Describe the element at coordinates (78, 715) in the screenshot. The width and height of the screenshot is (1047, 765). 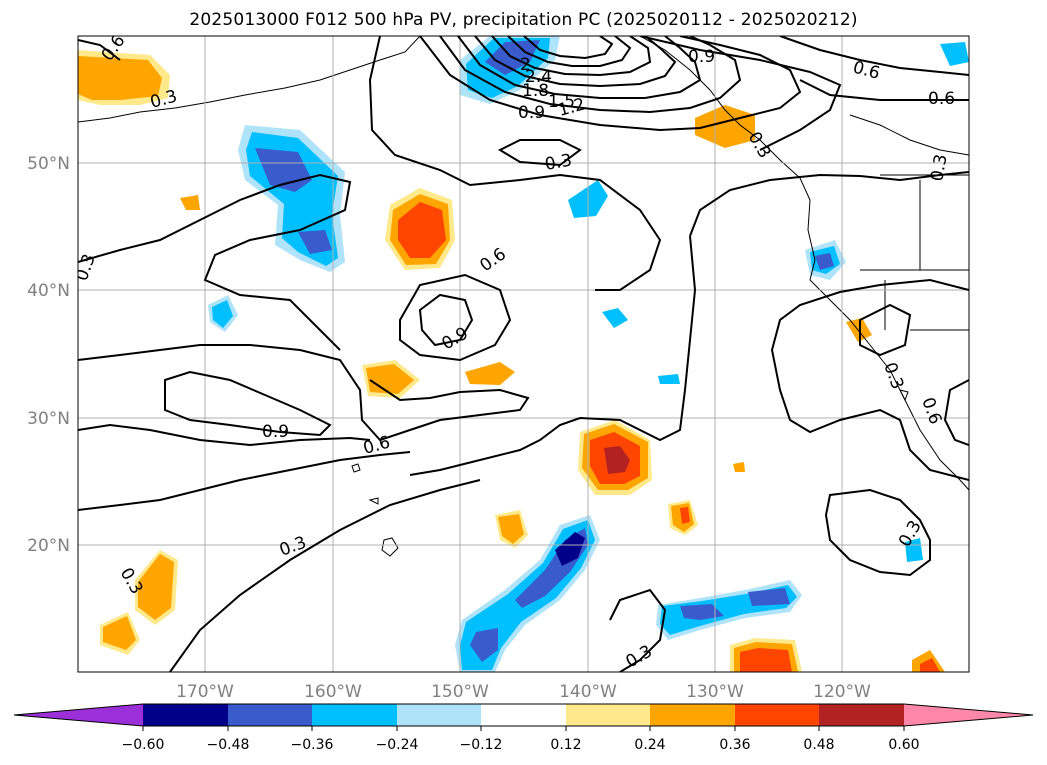
I see `colorbar-under-arrow` at that location.